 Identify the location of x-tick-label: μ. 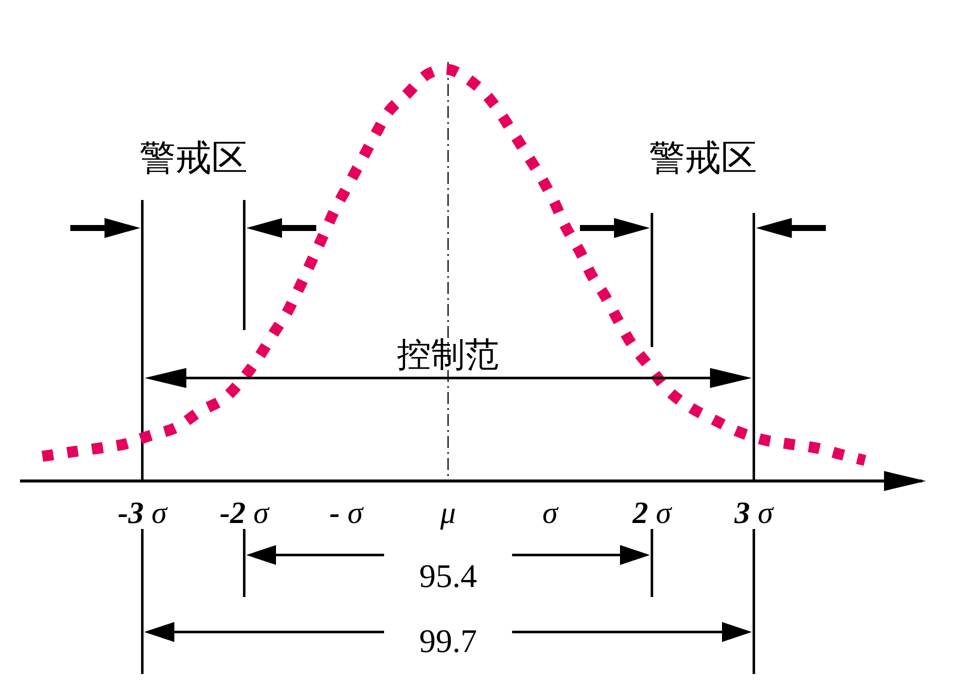
(448, 512).